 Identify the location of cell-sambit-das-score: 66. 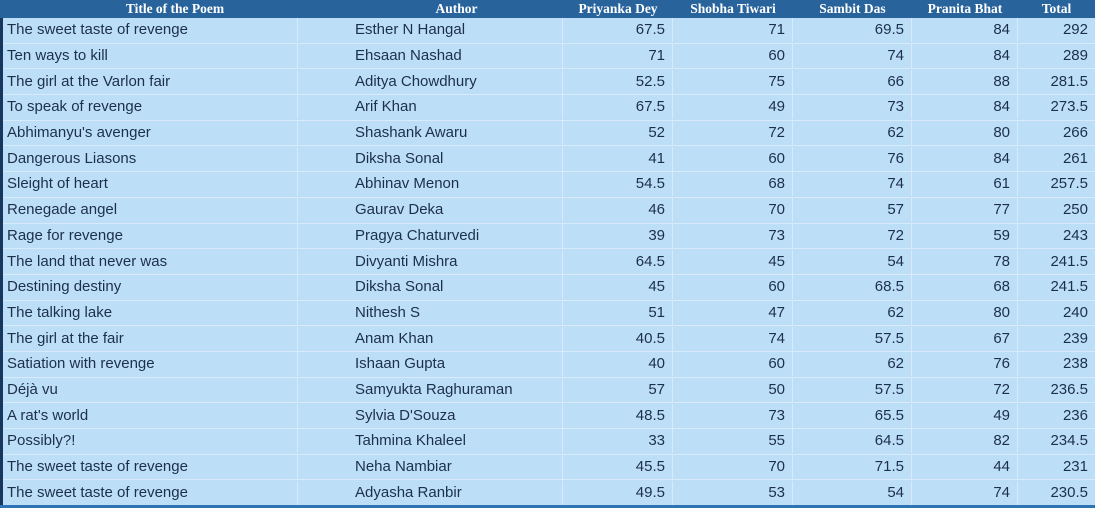
(852, 81).